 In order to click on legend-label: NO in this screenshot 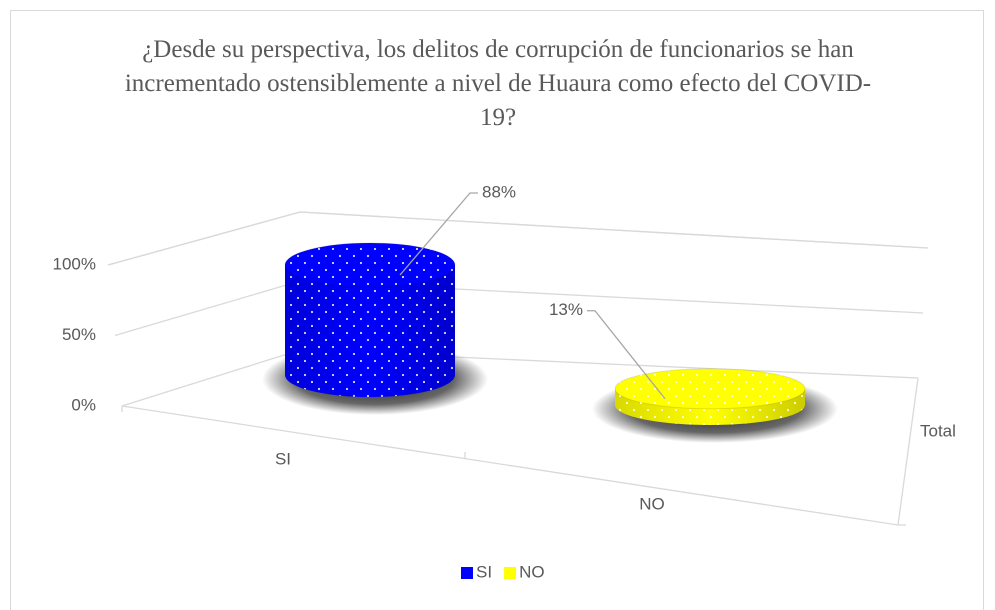, I will do `click(532, 571)`.